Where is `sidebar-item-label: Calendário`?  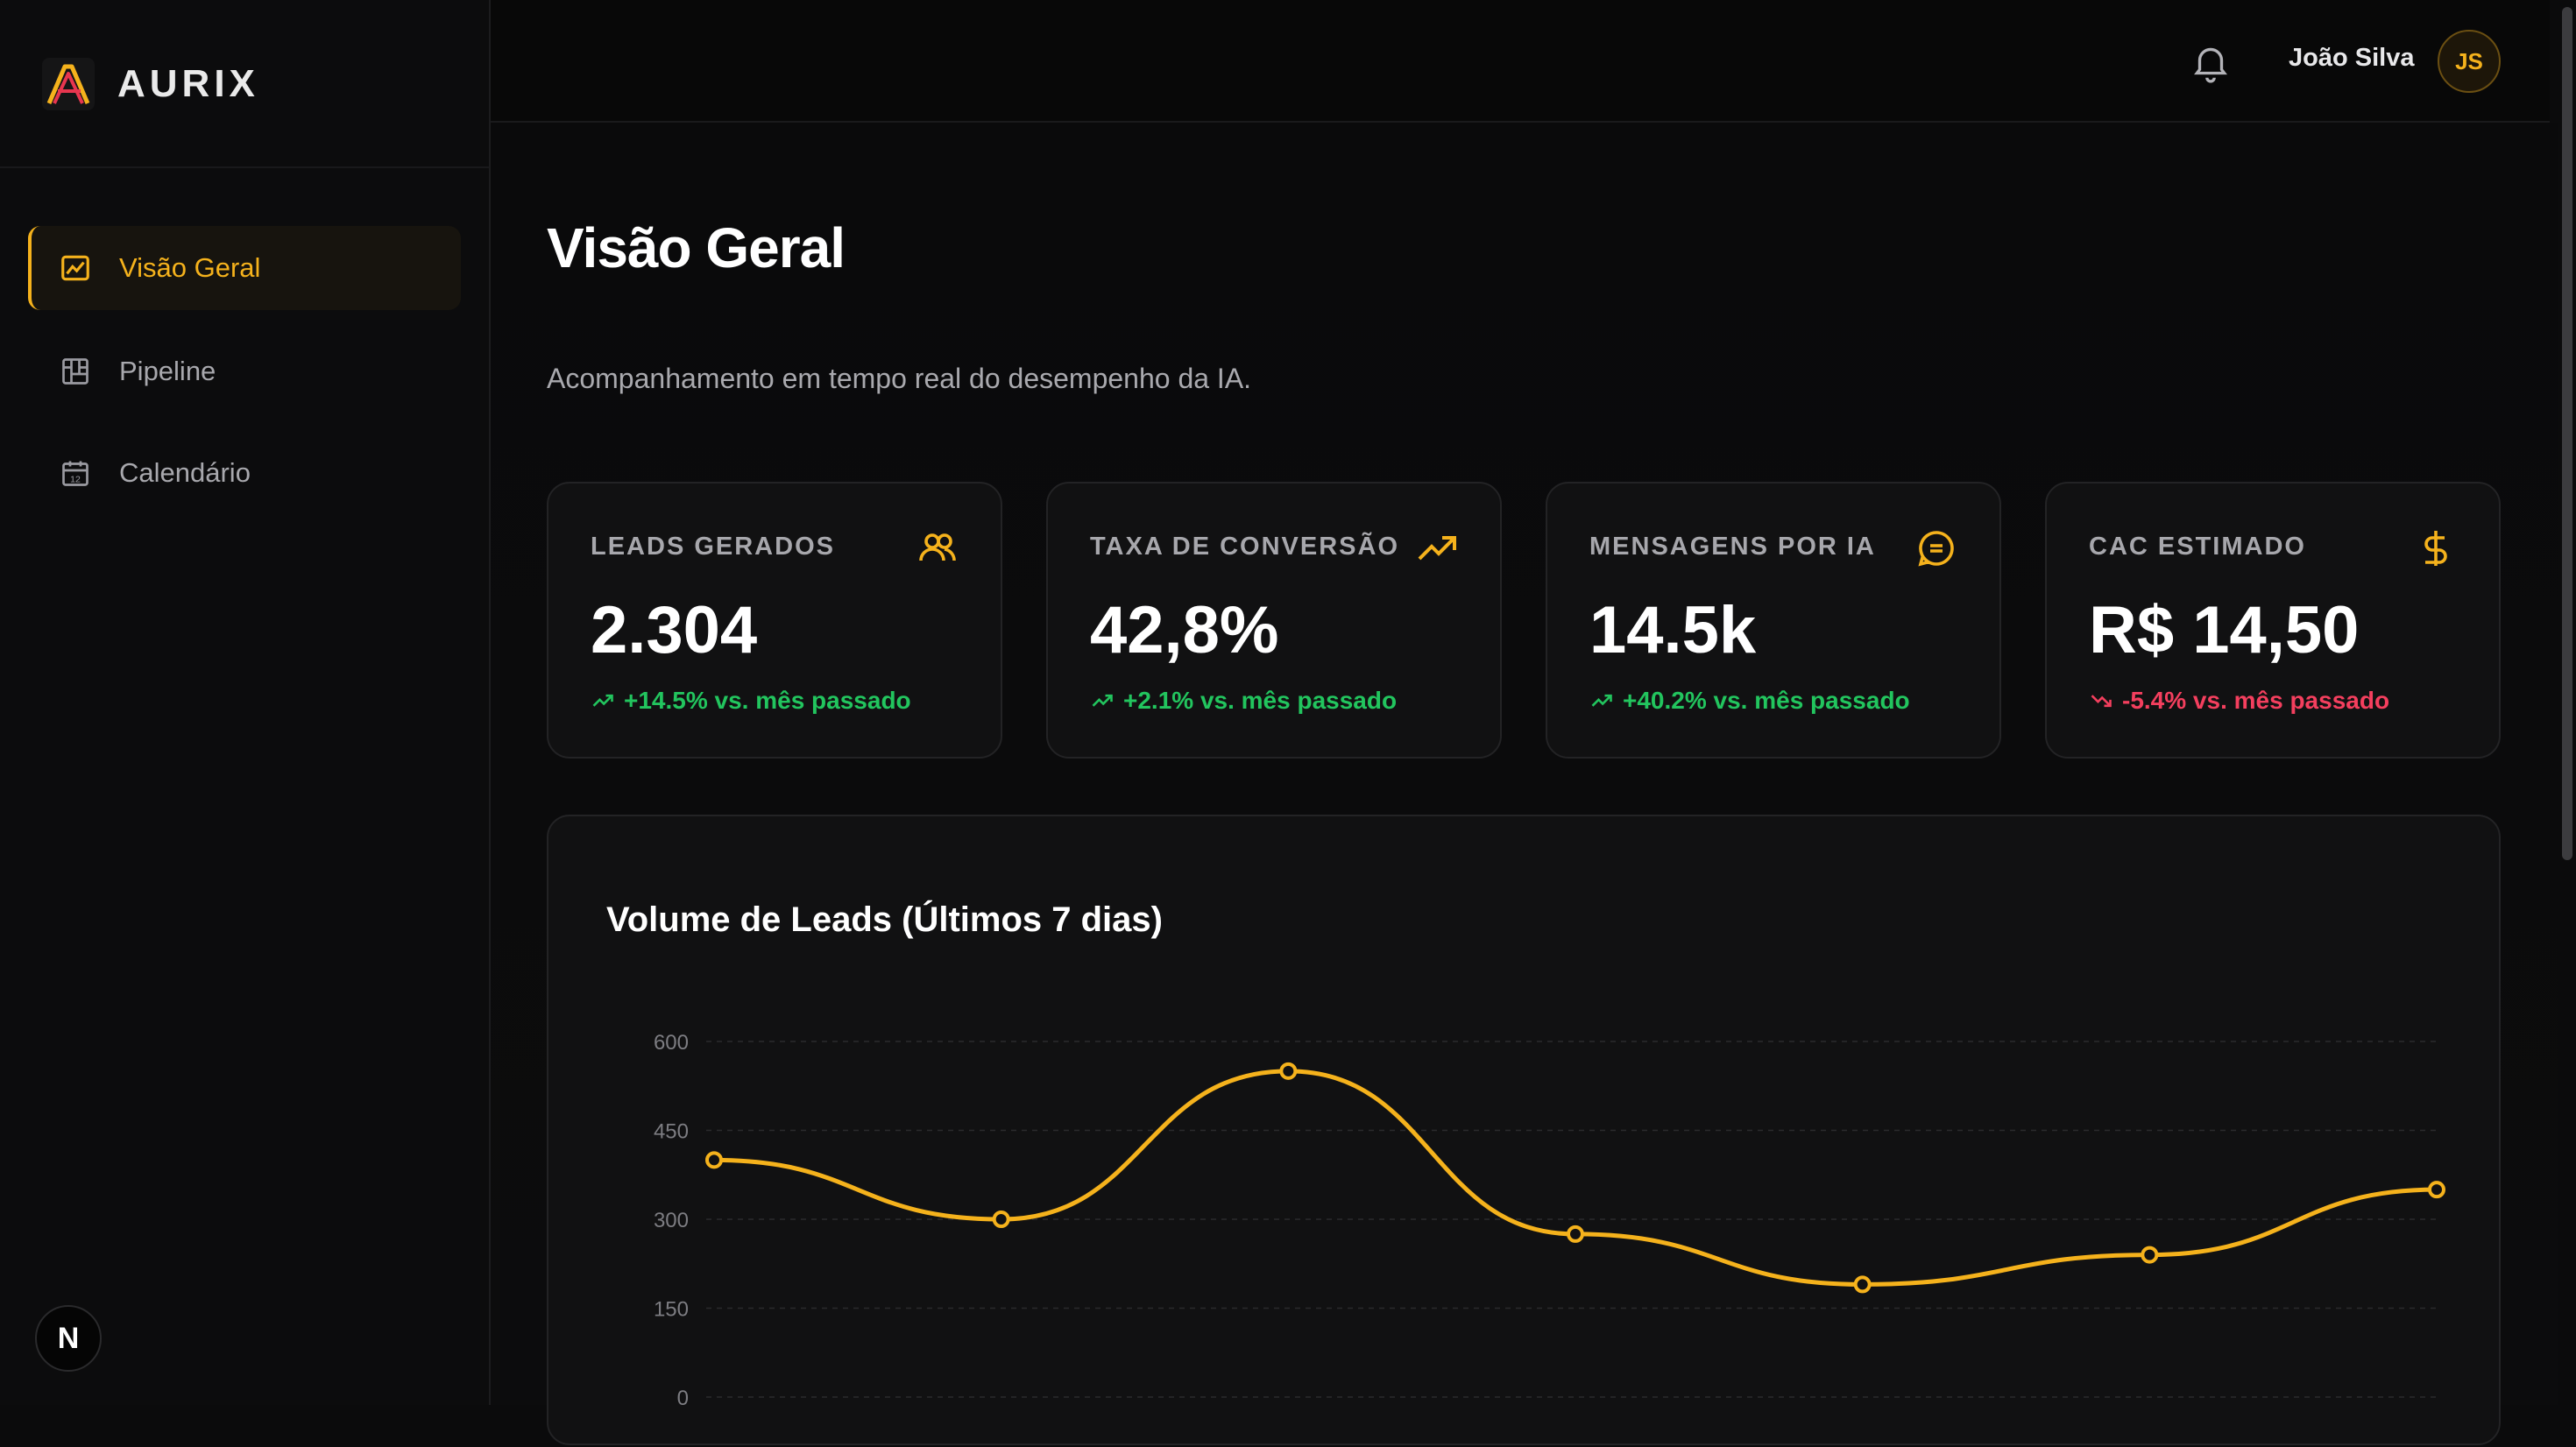
sidebar-item-label: Calendário is located at coordinates (185, 472).